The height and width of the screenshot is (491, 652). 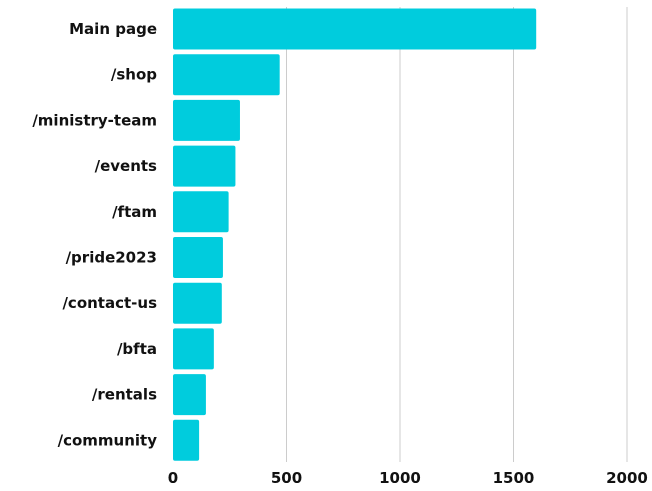 What do you see at coordinates (189, 395) in the screenshot?
I see `bar-rentals` at bounding box center [189, 395].